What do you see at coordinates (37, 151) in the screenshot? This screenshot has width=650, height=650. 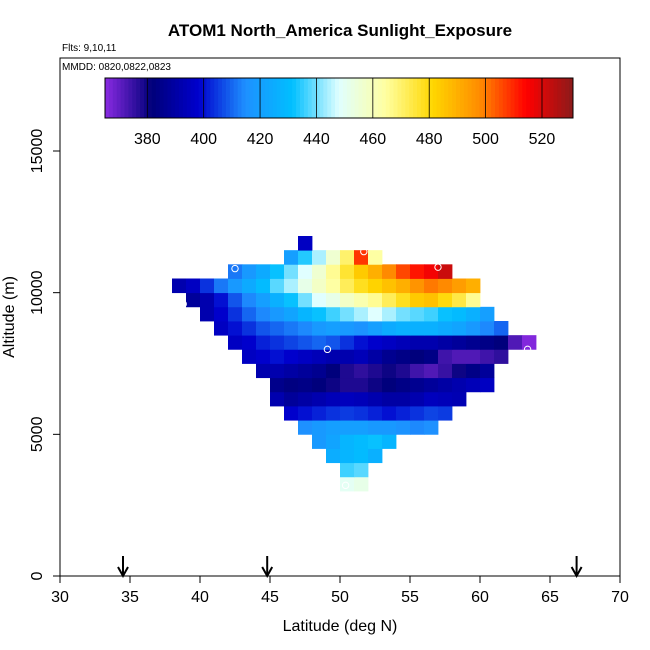 I see `y-tick-label: 15000` at bounding box center [37, 151].